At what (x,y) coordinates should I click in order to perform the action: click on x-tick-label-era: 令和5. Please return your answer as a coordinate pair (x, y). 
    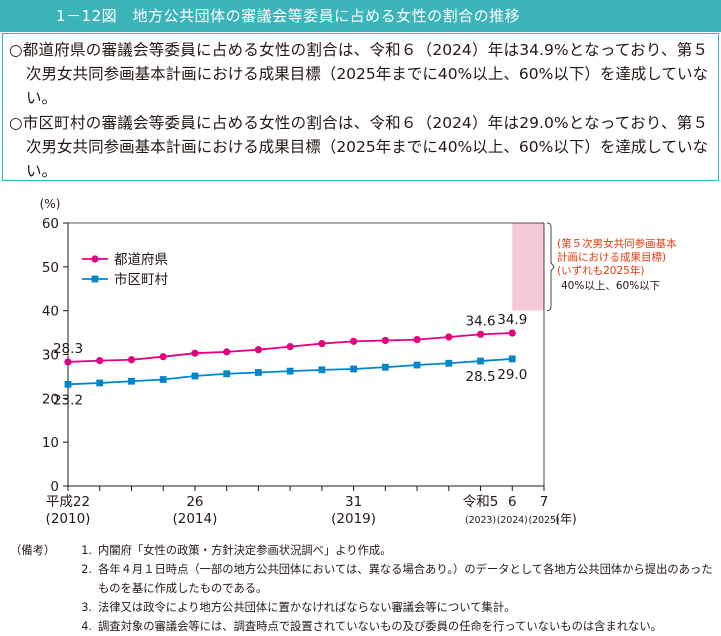
    Looking at the image, I should click on (481, 502).